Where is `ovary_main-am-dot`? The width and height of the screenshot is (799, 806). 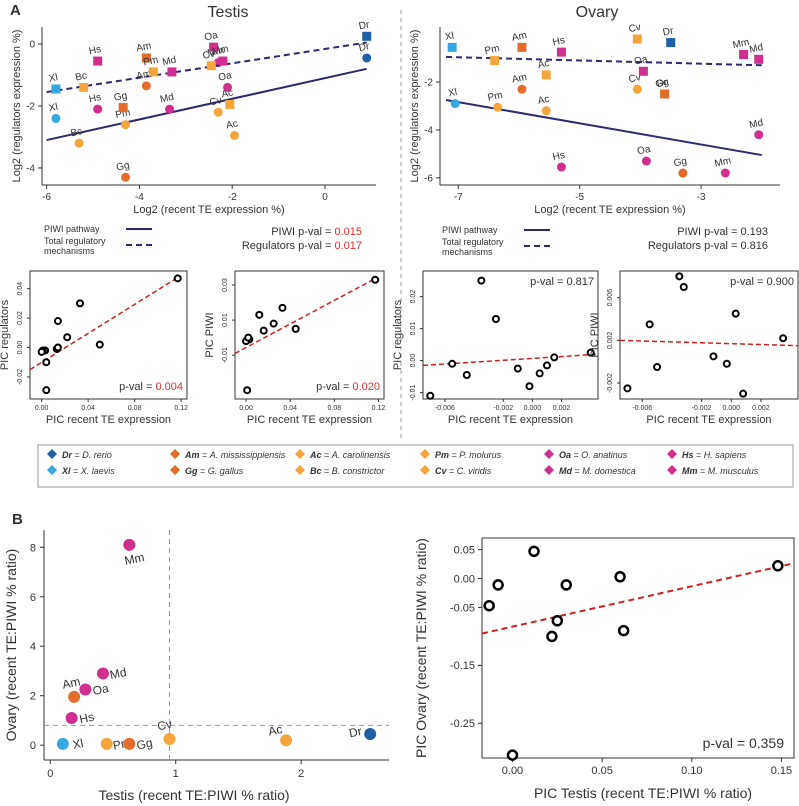 ovary_main-am-dot is located at coordinates (522, 89).